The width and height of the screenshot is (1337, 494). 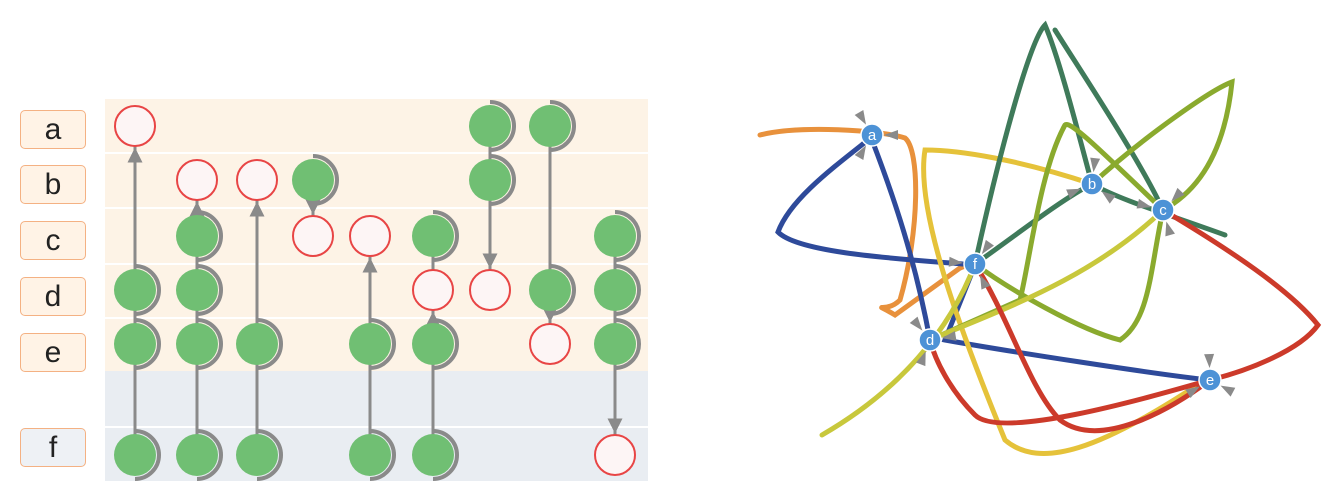 What do you see at coordinates (1100, 143) in the screenshot?
I see `edge-darkgreen` at bounding box center [1100, 143].